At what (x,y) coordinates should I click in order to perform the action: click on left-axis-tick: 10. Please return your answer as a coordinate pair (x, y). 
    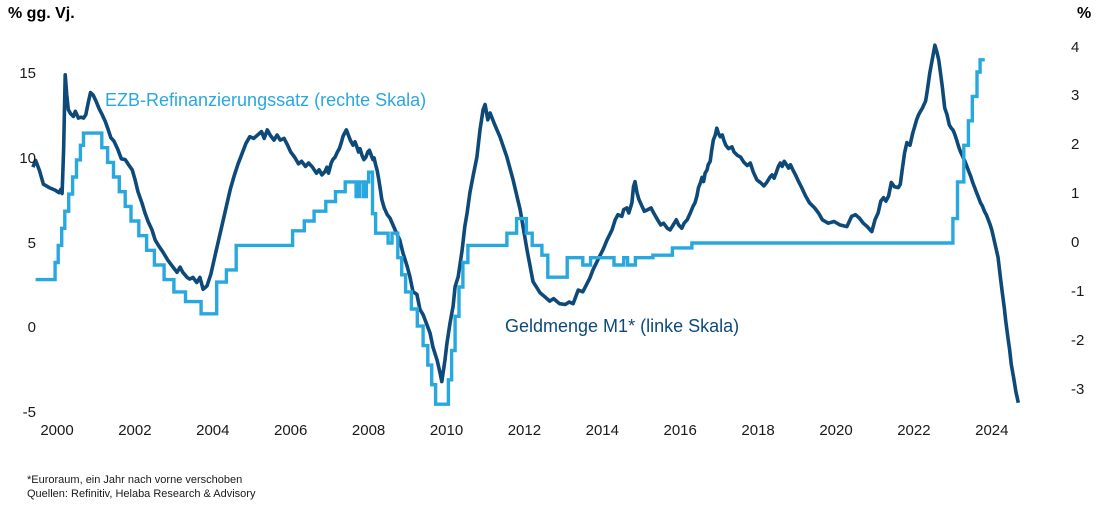
    Looking at the image, I should click on (27, 158).